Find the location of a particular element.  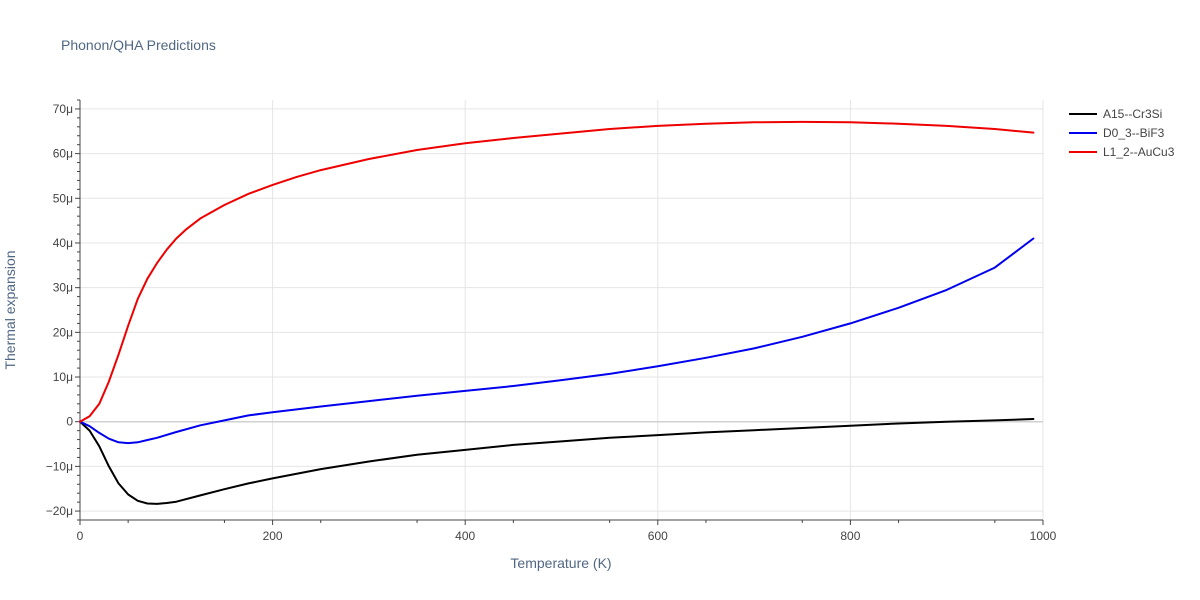

x-tick-label: 0 is located at coordinates (80, 536).